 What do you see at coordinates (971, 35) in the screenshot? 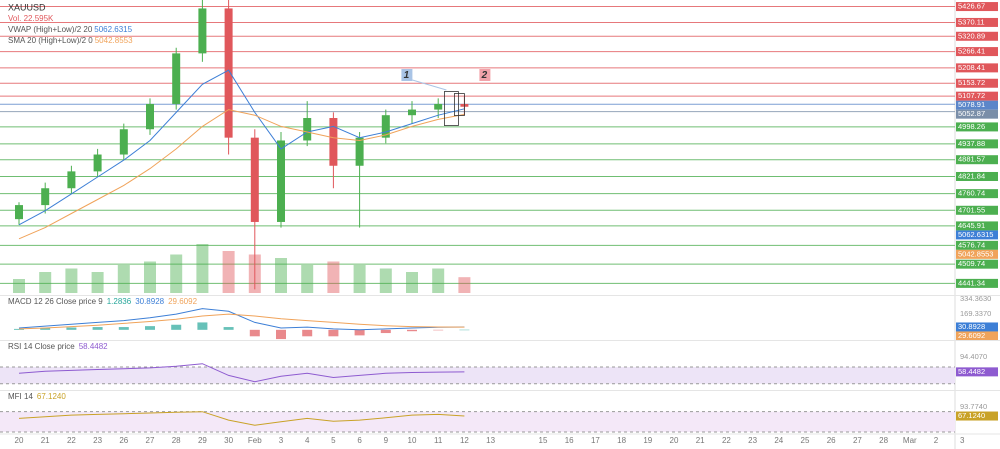
I see `level-label: 5320.89` at bounding box center [971, 35].